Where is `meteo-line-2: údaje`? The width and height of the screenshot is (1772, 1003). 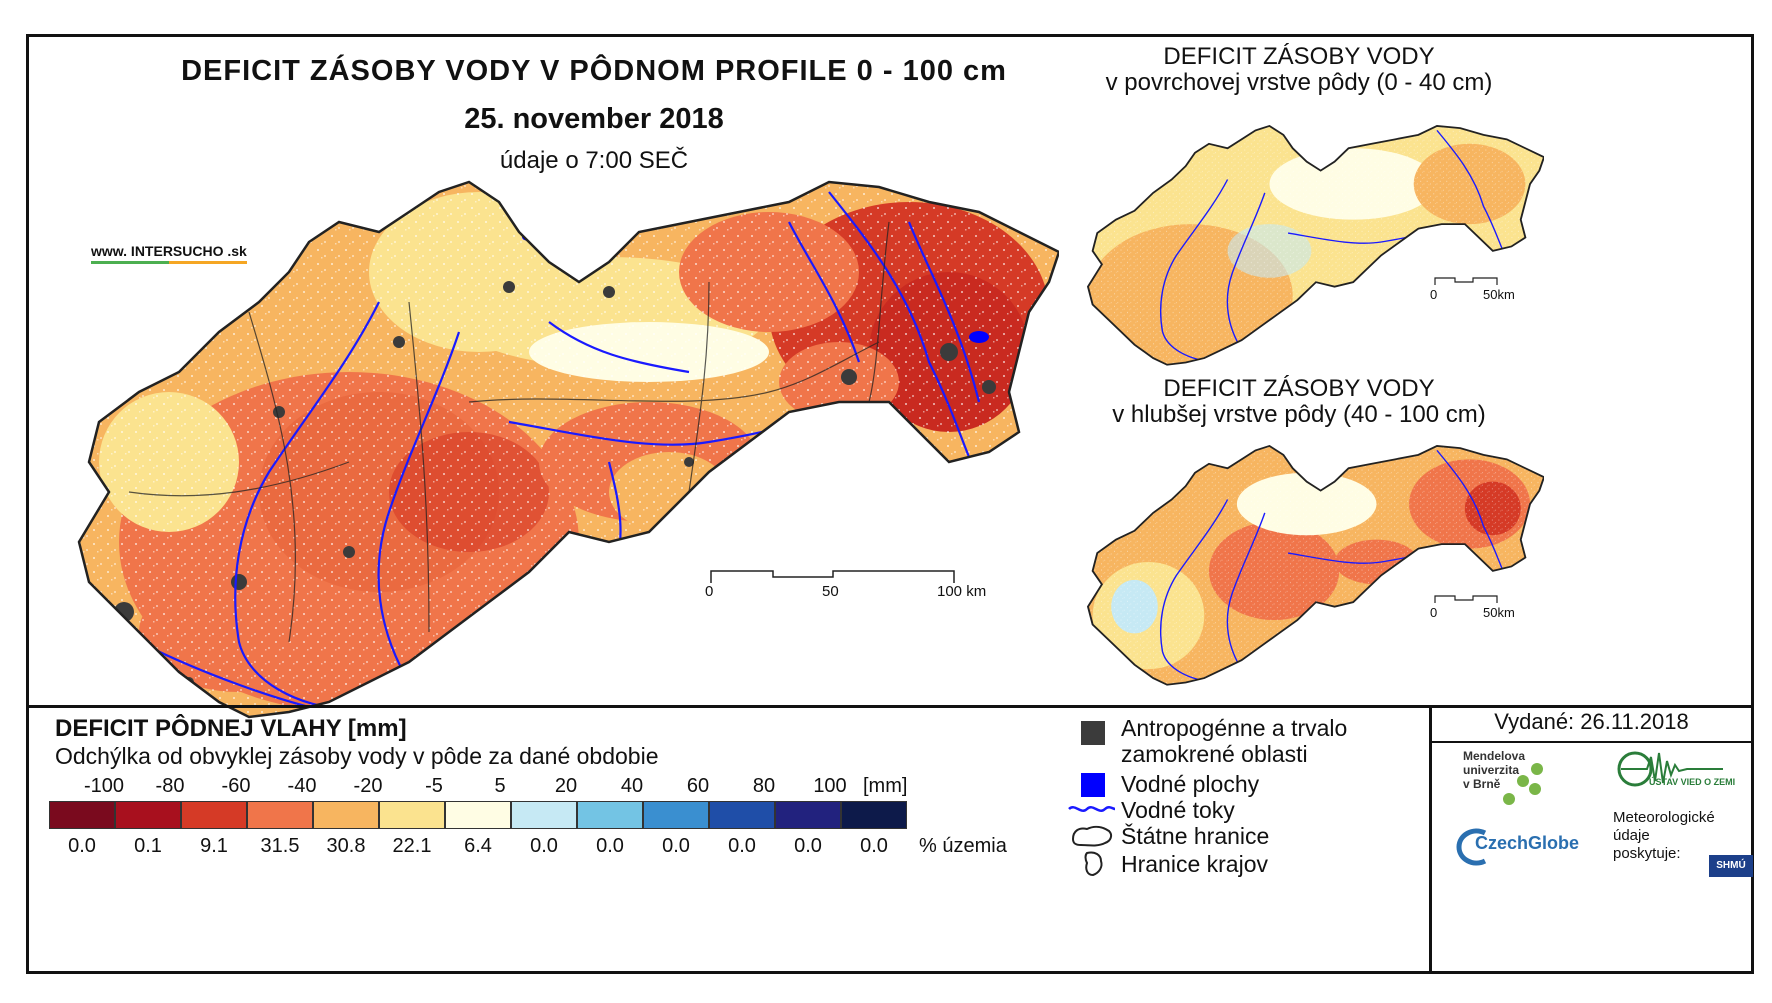
meteo-line-2: údaje is located at coordinates (1631, 835).